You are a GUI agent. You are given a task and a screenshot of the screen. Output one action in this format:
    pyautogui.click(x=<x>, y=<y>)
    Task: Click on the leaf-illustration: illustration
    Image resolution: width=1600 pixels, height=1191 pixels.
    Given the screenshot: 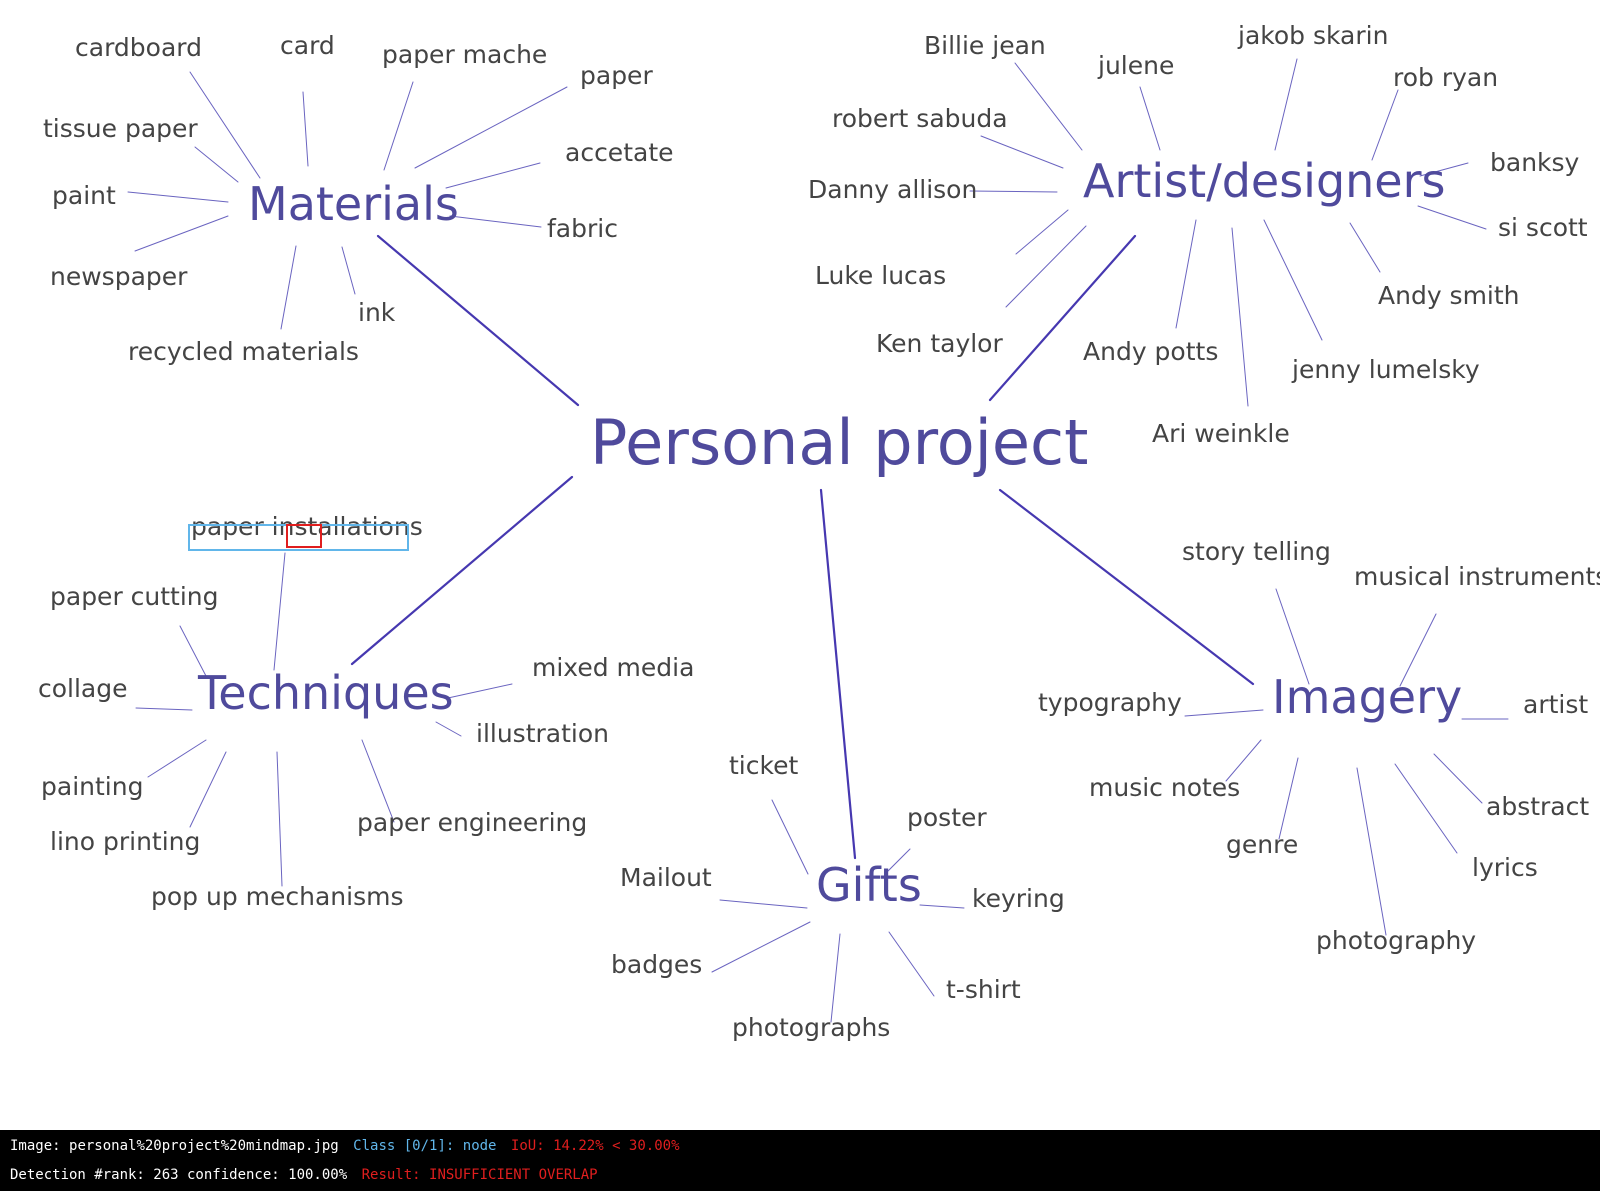 What is the action you would take?
    pyautogui.click(x=542, y=733)
    